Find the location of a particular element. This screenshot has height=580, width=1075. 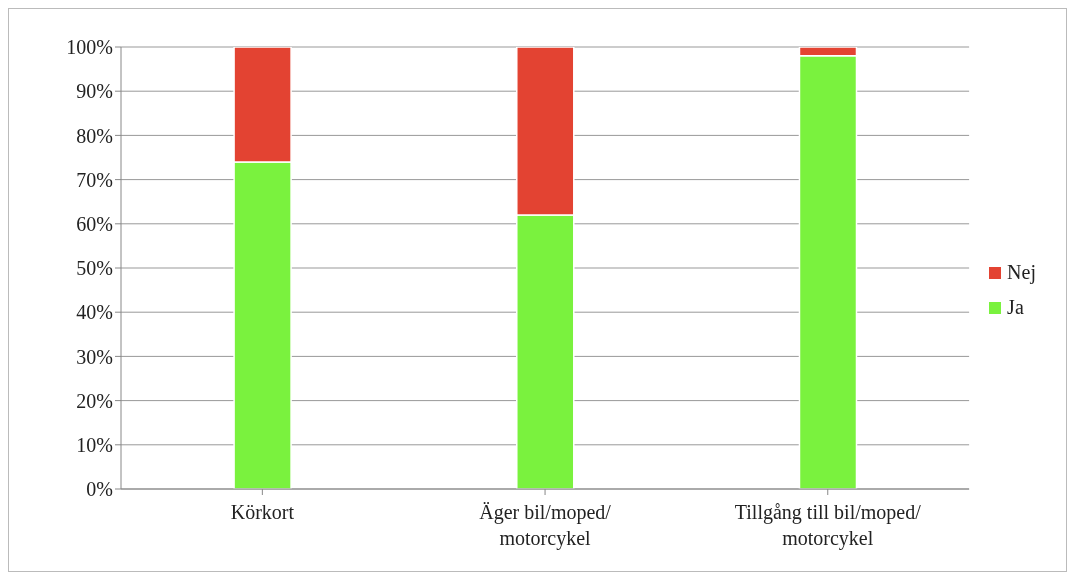

x-tick-label: Tillgång till bil/moped/motorcykel is located at coordinates (828, 525).